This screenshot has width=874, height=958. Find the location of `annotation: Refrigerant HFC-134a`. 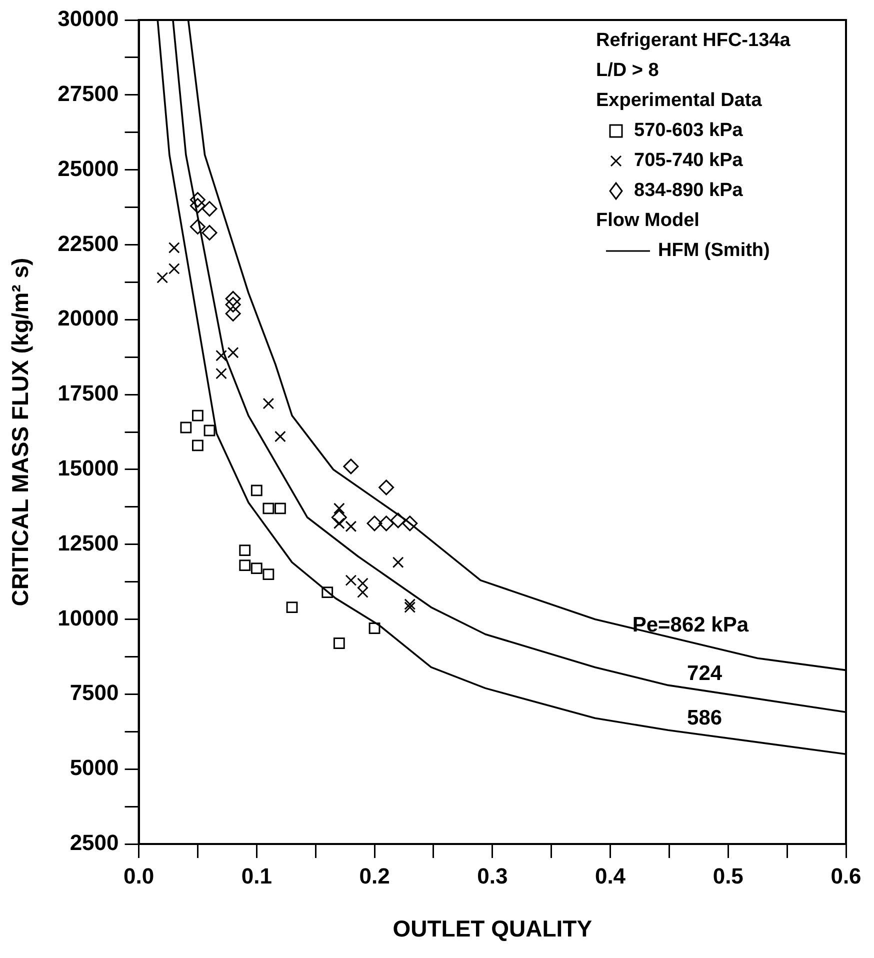

annotation: Refrigerant HFC-134a is located at coordinates (693, 41).